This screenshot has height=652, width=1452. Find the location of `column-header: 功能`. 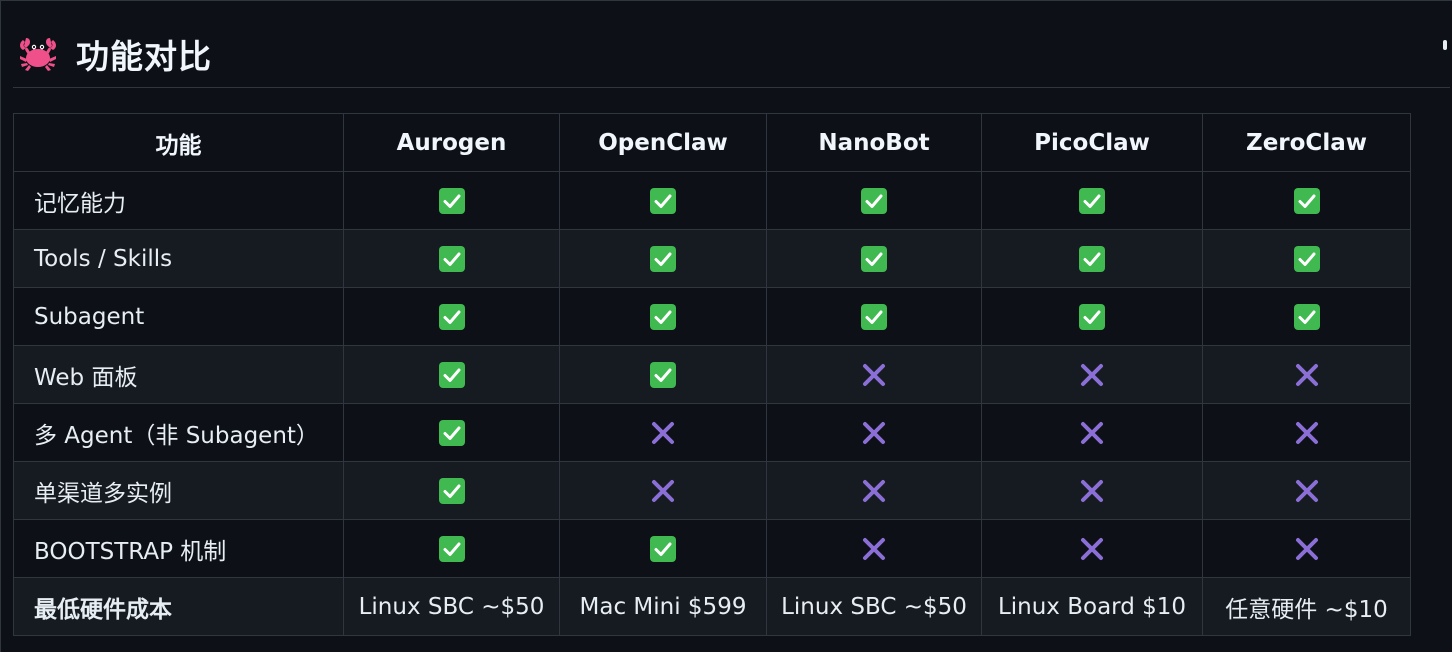

column-header: 功能 is located at coordinates (178, 142).